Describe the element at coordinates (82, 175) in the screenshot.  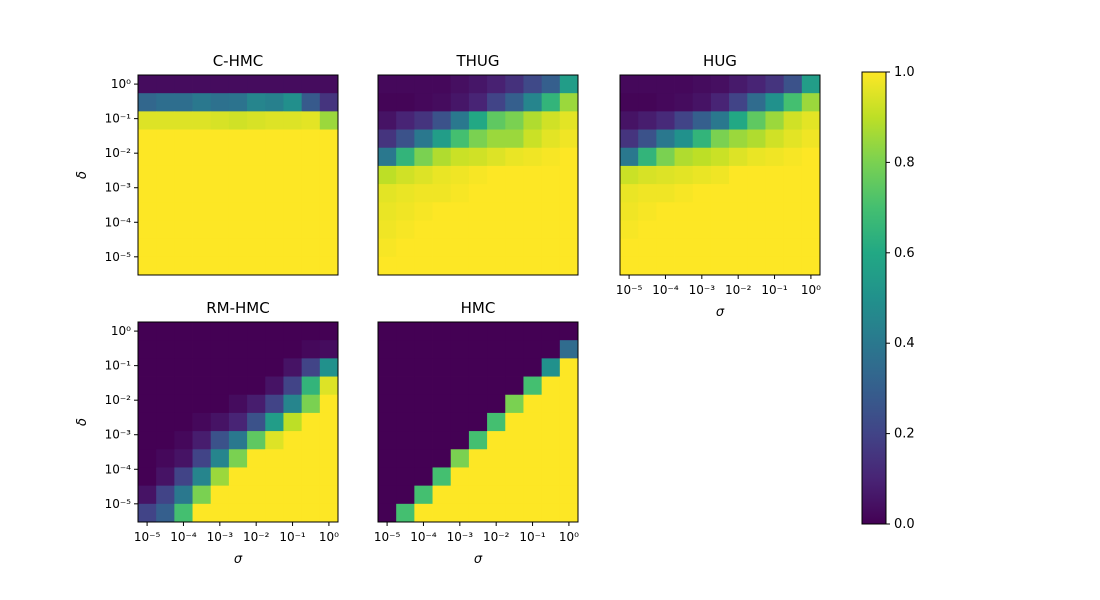
I see `y-axis-label: δ` at that location.